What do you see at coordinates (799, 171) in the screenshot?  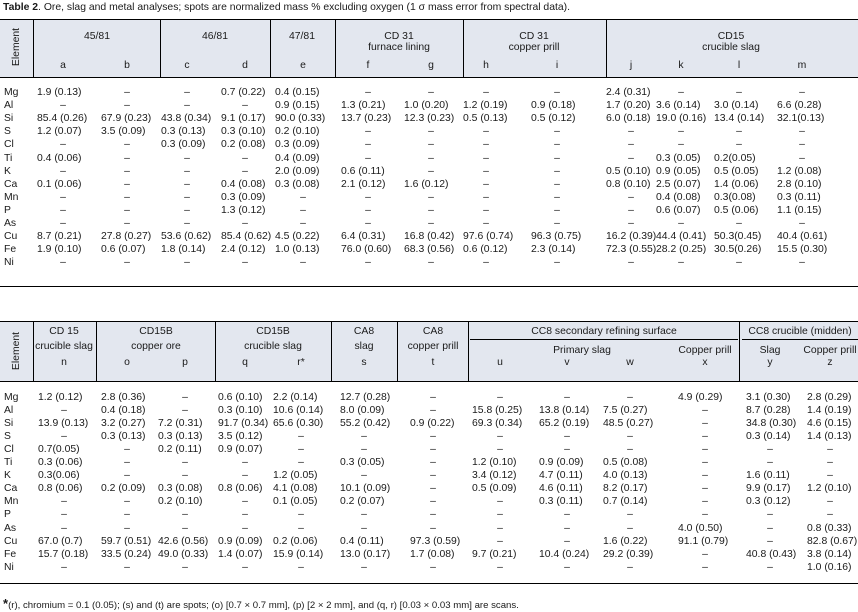 I see `table-cell: 1.2 (0.08)` at bounding box center [799, 171].